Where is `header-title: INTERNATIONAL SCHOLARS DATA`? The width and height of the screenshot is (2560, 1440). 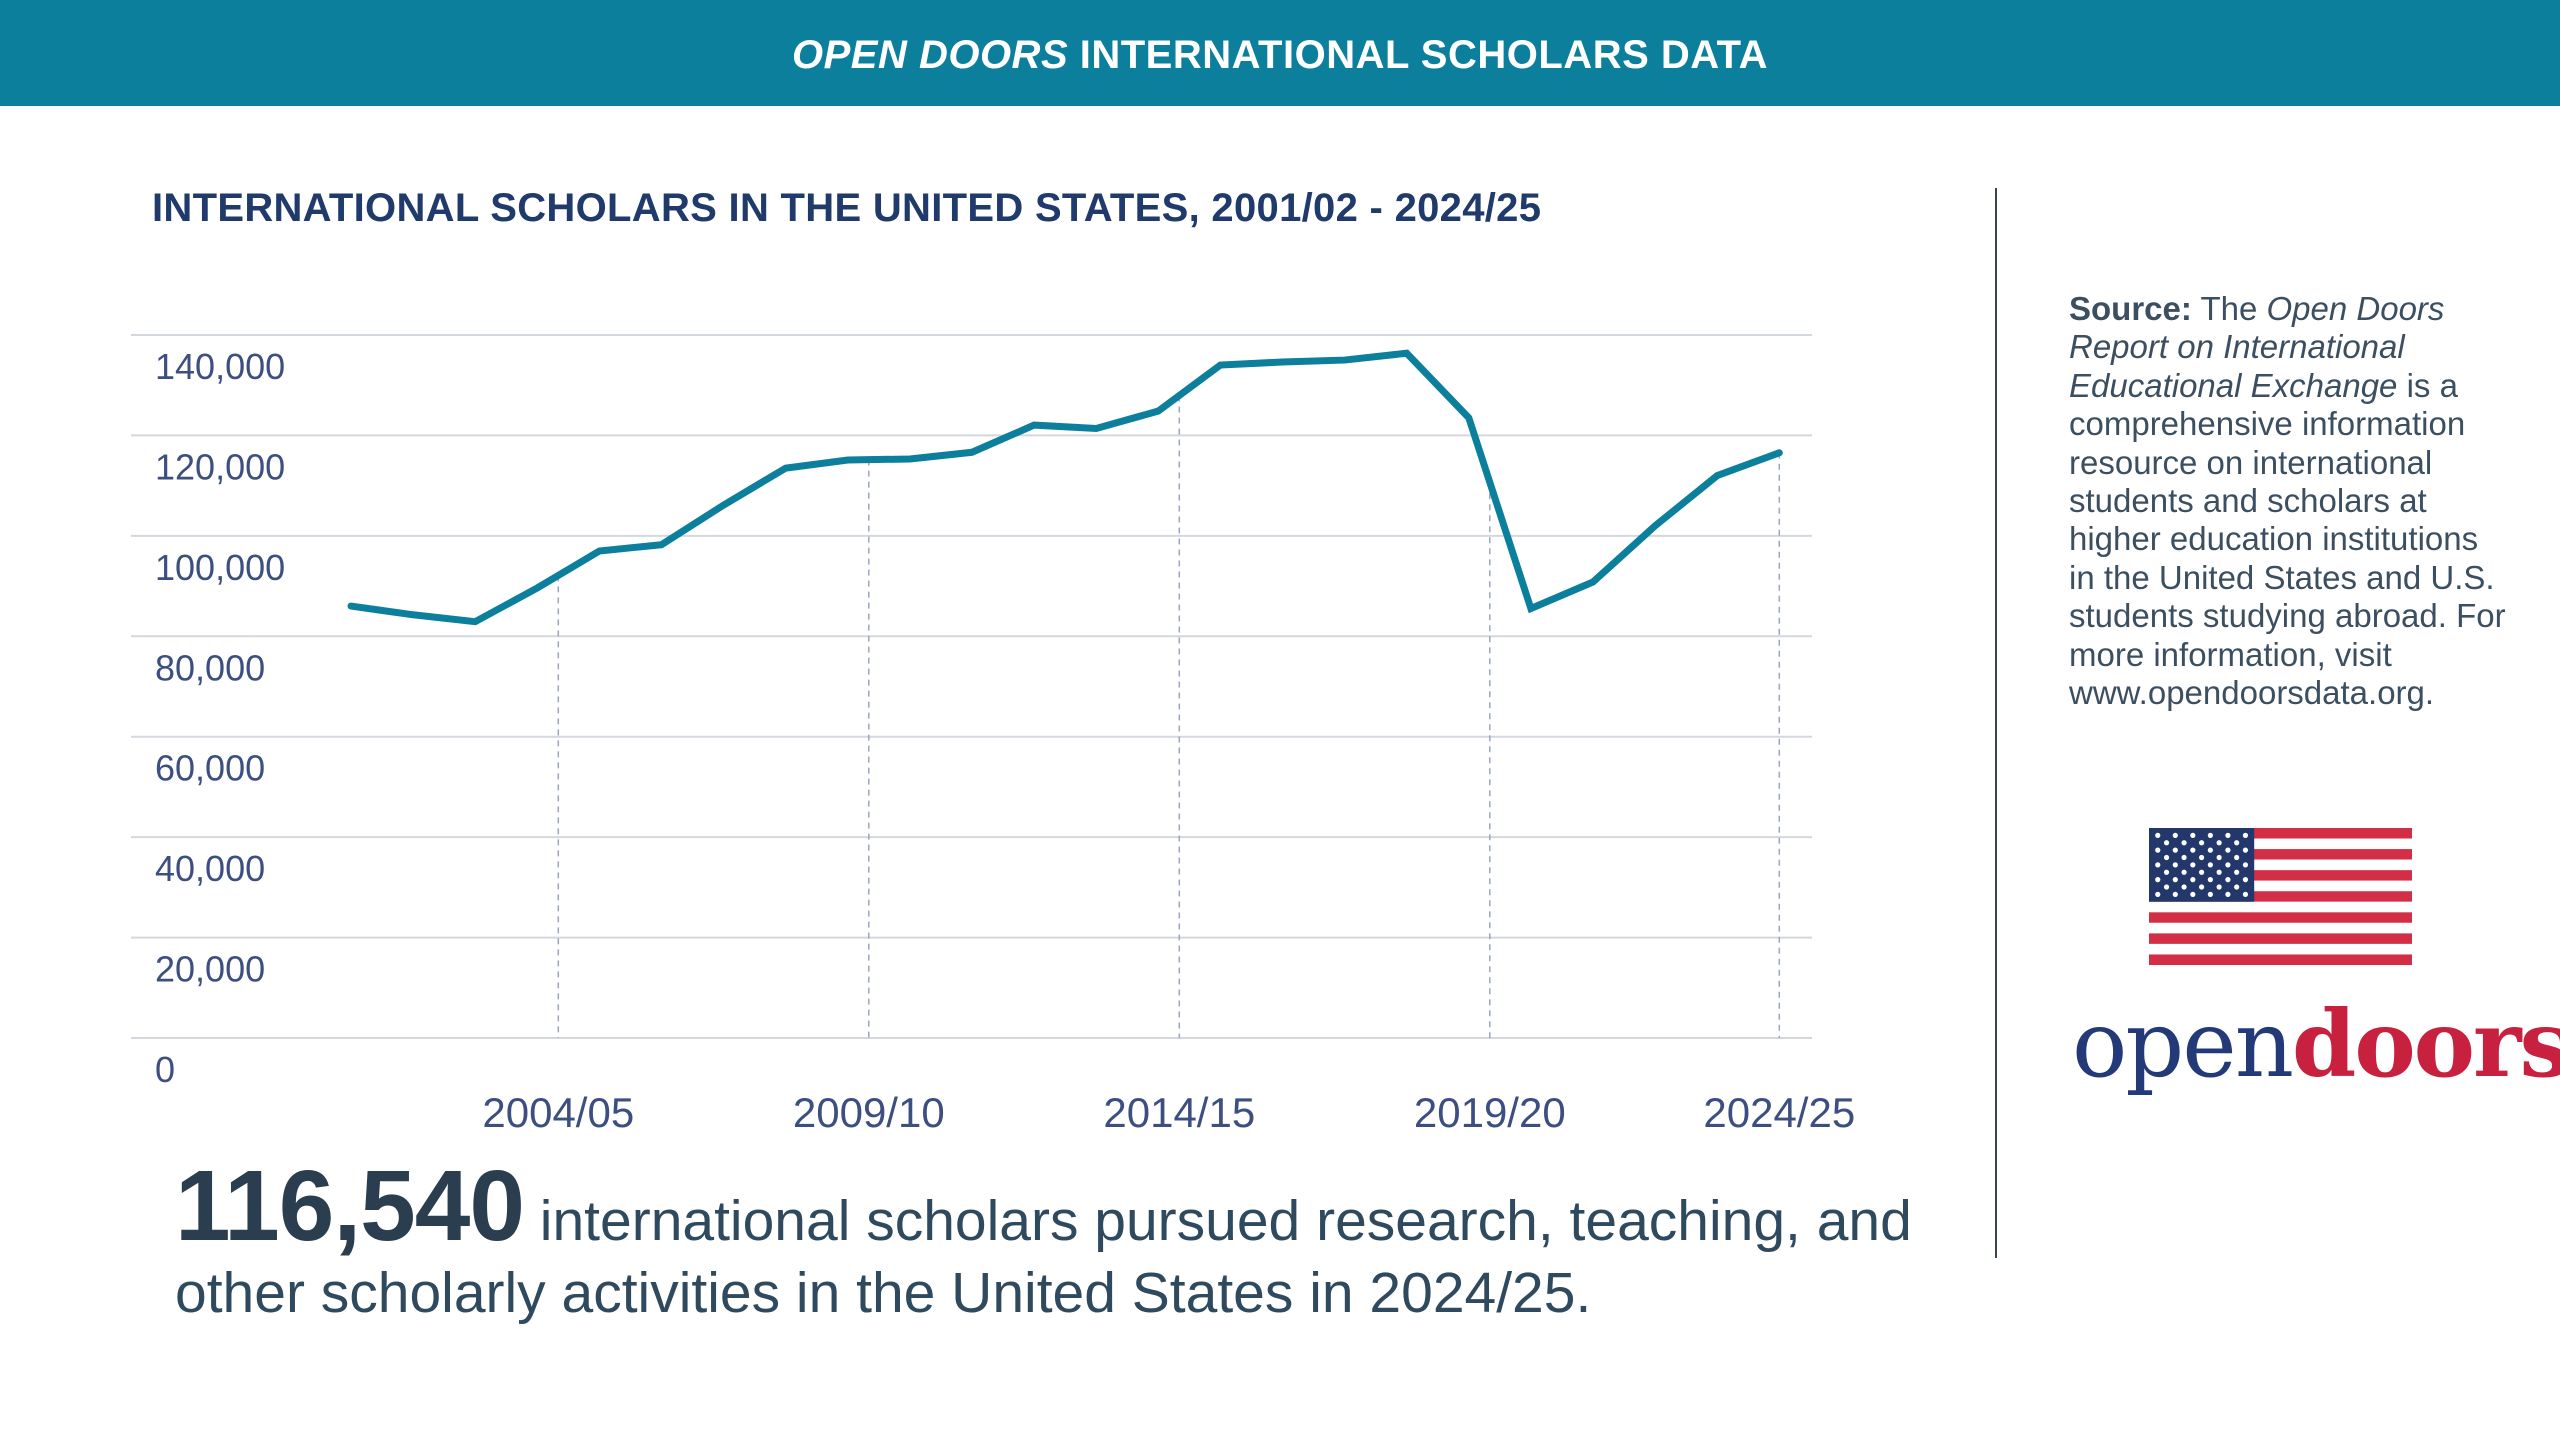
header-title: INTERNATIONAL SCHOLARS DATA is located at coordinates (1418, 55).